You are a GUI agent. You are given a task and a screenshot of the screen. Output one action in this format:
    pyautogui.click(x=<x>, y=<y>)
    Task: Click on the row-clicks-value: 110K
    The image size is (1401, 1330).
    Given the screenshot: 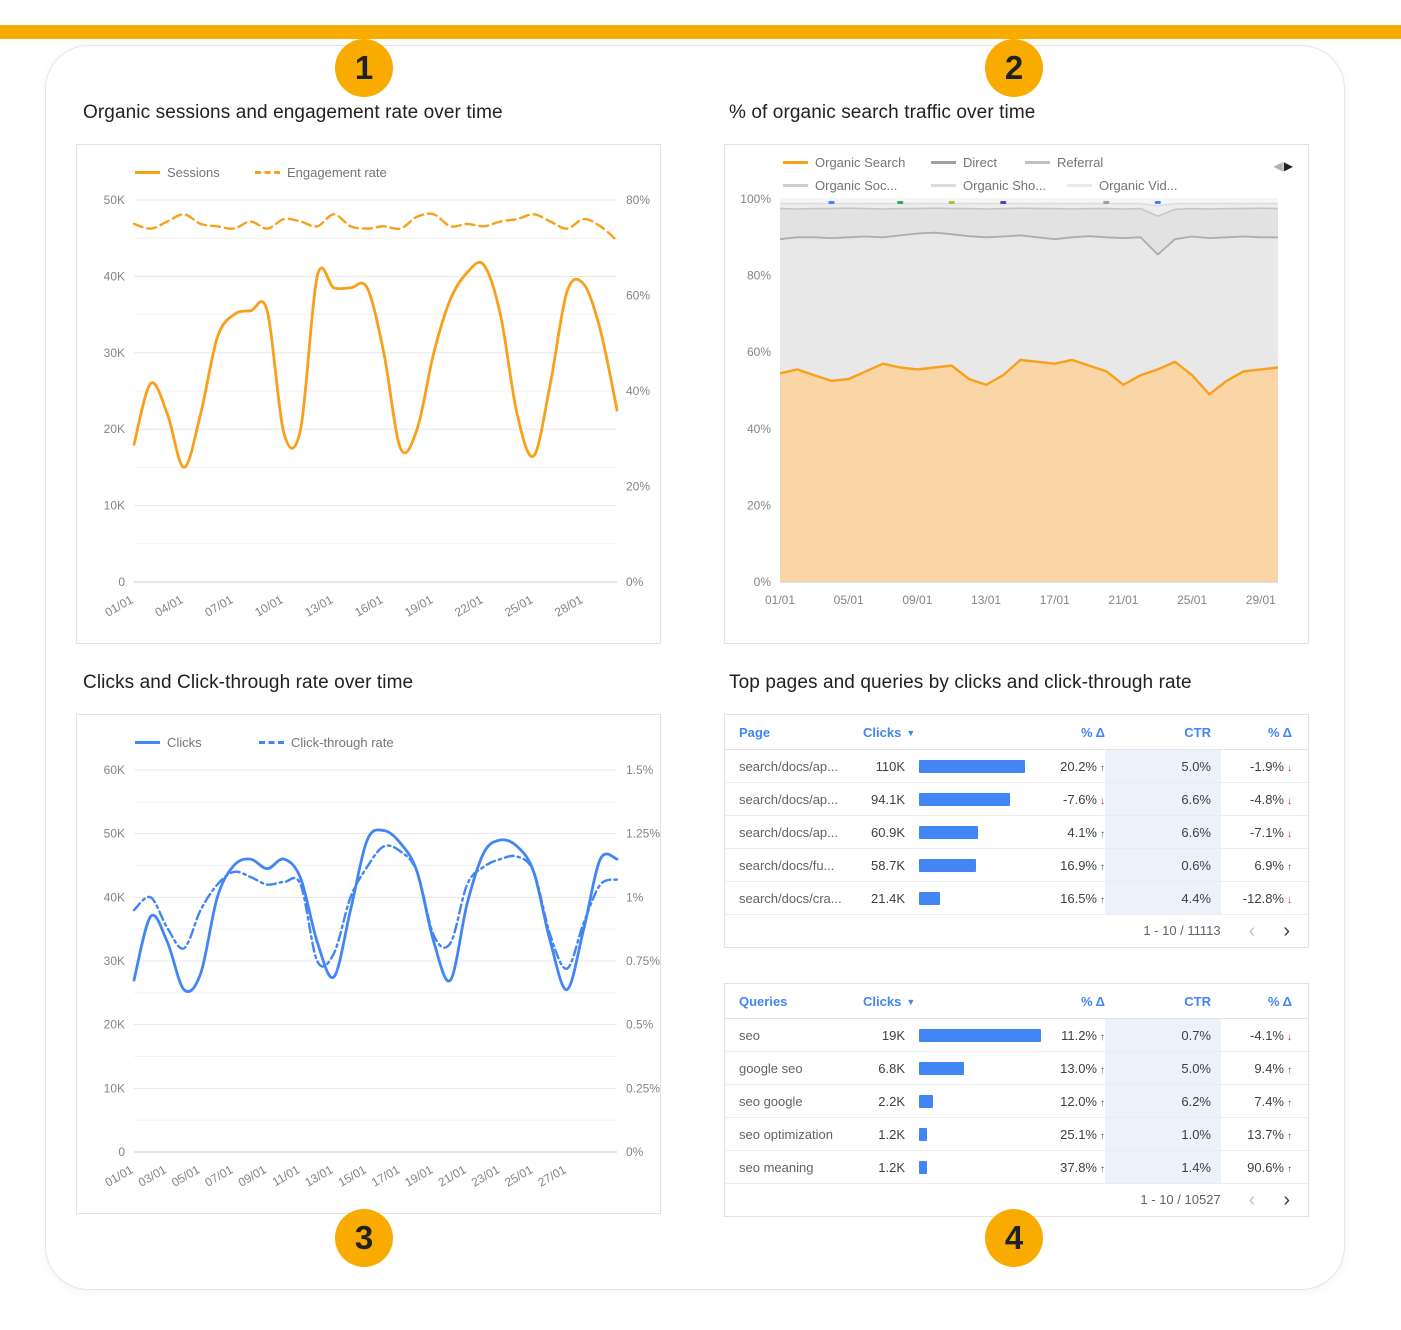 What is the action you would take?
    pyautogui.click(x=890, y=766)
    